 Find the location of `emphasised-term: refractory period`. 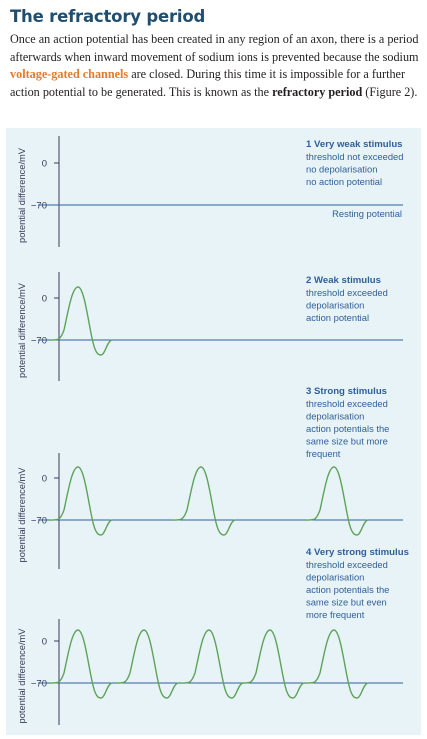

emphasised-term: refractory period is located at coordinates (317, 91).